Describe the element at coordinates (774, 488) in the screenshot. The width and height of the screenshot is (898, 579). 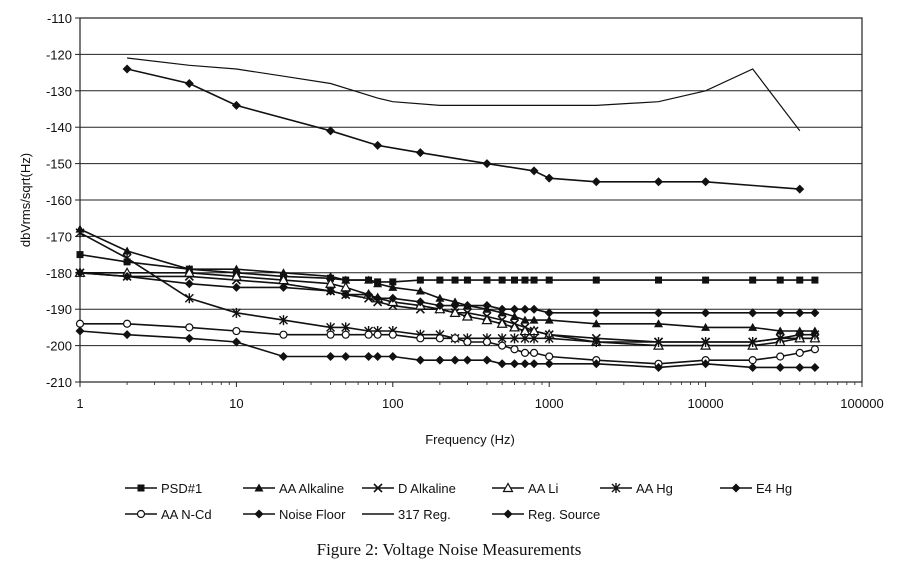
I see `legend-label: E4 Hg` at that location.